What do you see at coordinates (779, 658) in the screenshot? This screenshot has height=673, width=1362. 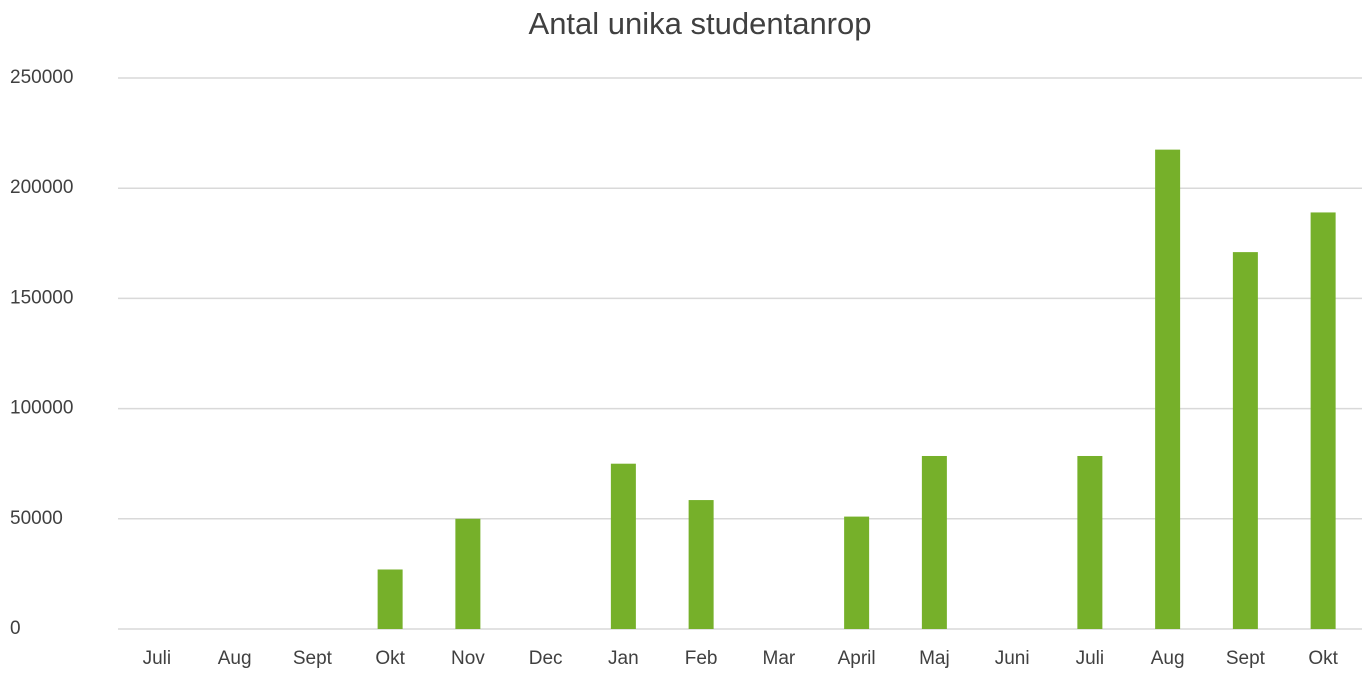 I see `x-tick-label: Mar` at bounding box center [779, 658].